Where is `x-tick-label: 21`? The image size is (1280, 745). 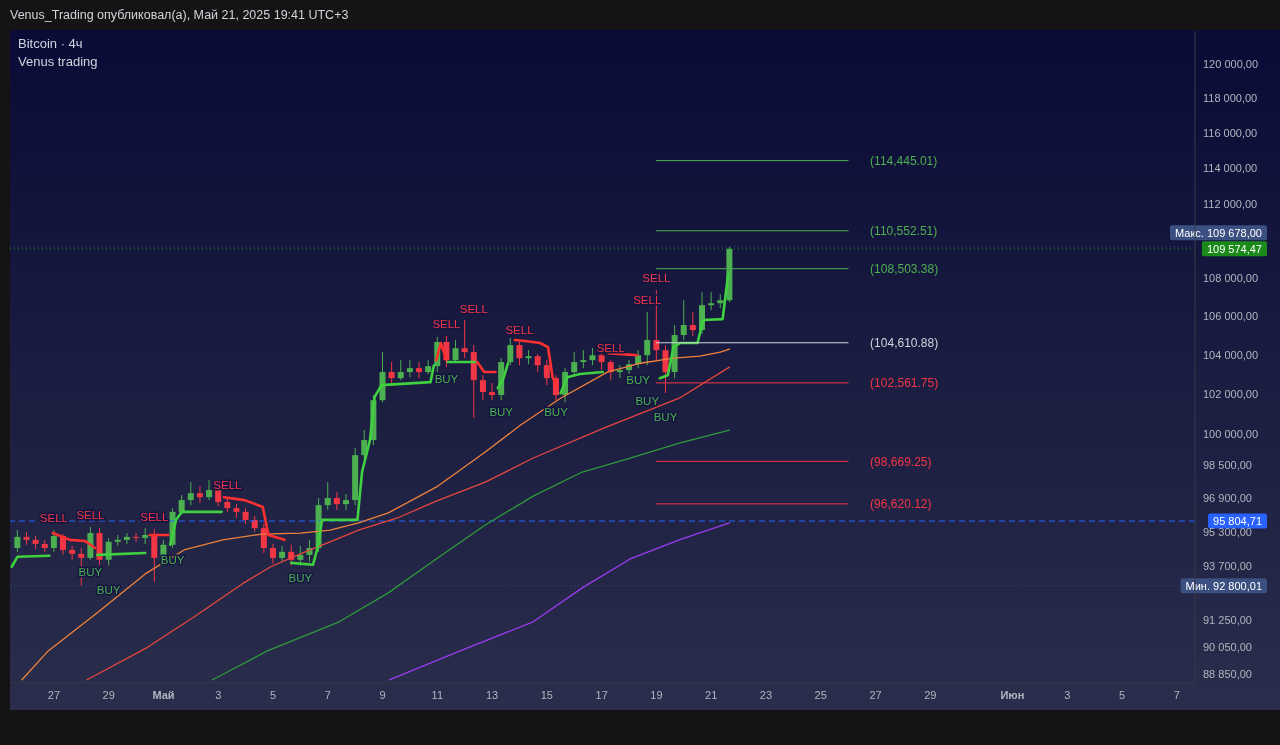 x-tick-label: 21 is located at coordinates (711, 694).